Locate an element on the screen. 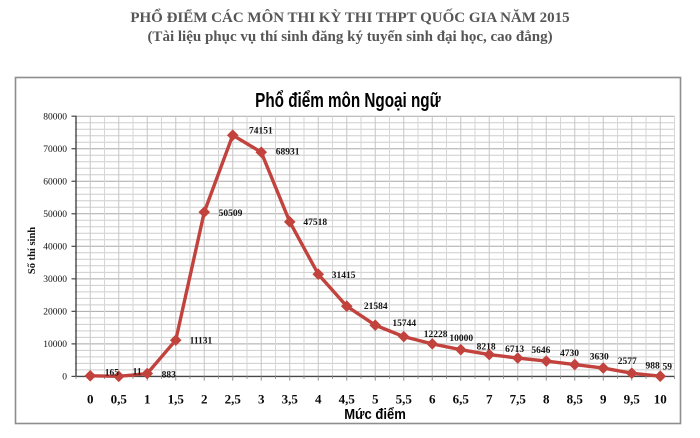  svg-text: 3 is located at coordinates (261, 398).